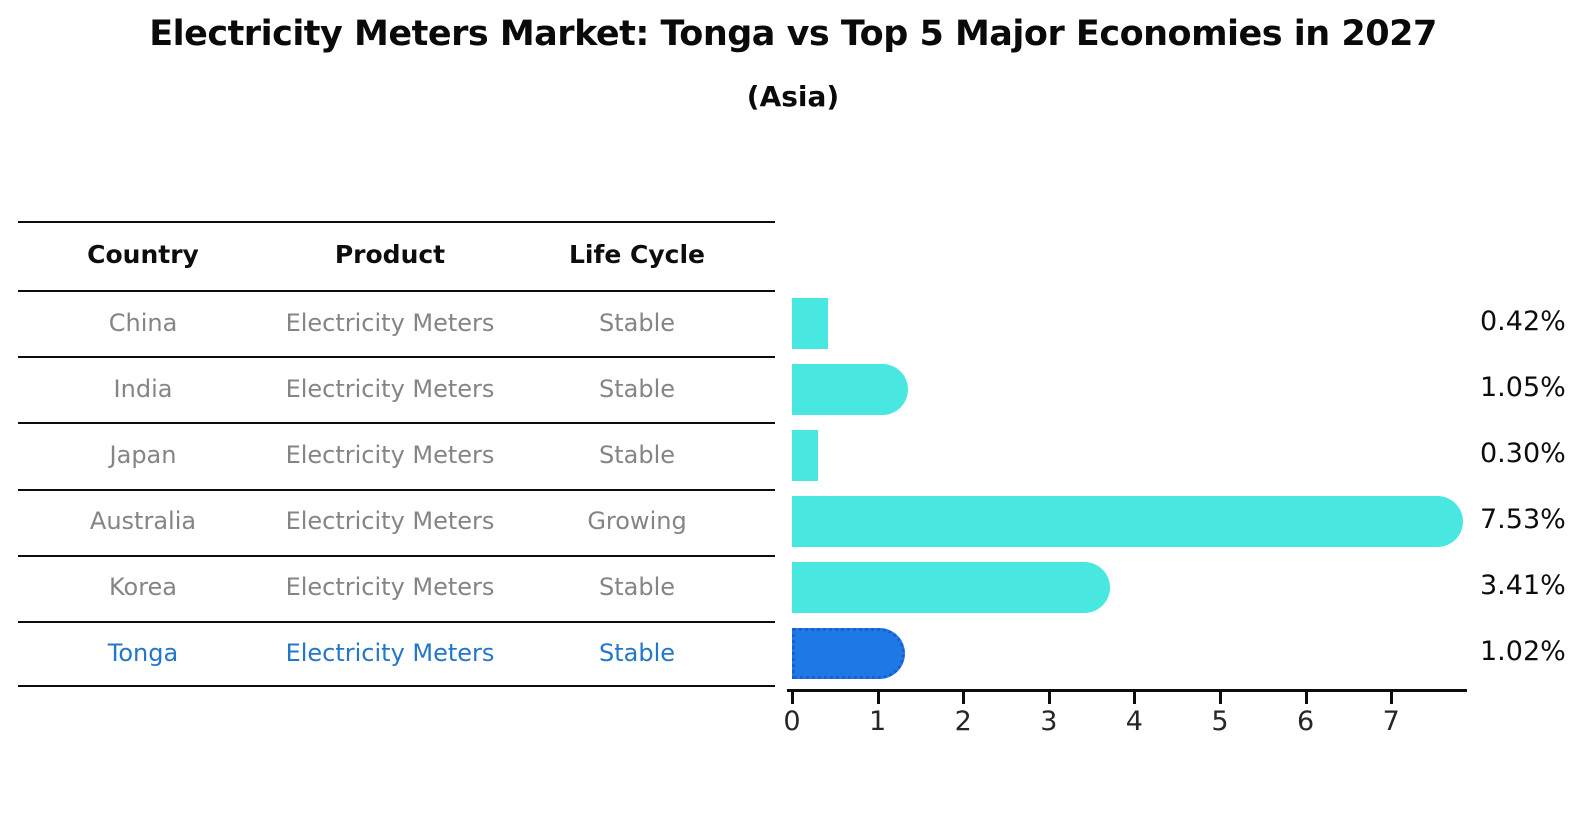 The width and height of the screenshot is (1586, 823). What do you see at coordinates (143, 653) in the screenshot?
I see `country-cell: Tonga` at bounding box center [143, 653].